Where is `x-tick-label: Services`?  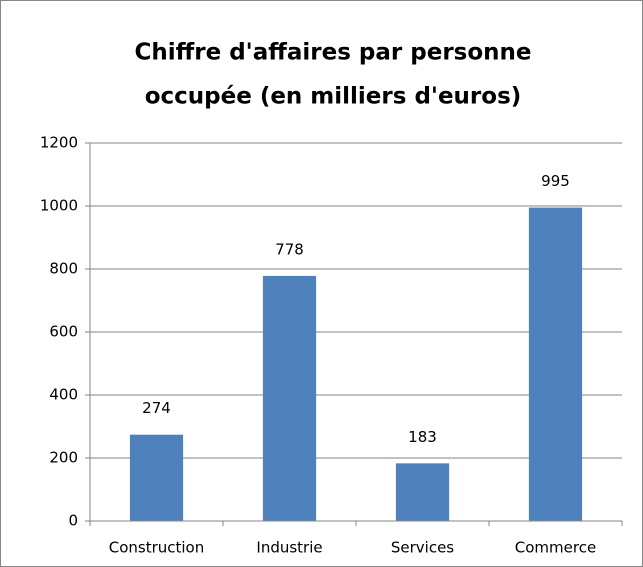 x-tick-label: Services is located at coordinates (422, 548).